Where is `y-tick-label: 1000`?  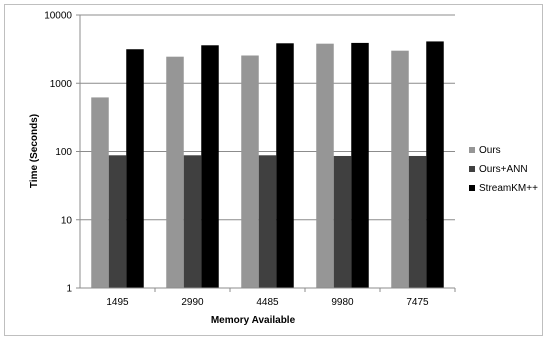
y-tick-label: 1000 is located at coordinates (61, 84).